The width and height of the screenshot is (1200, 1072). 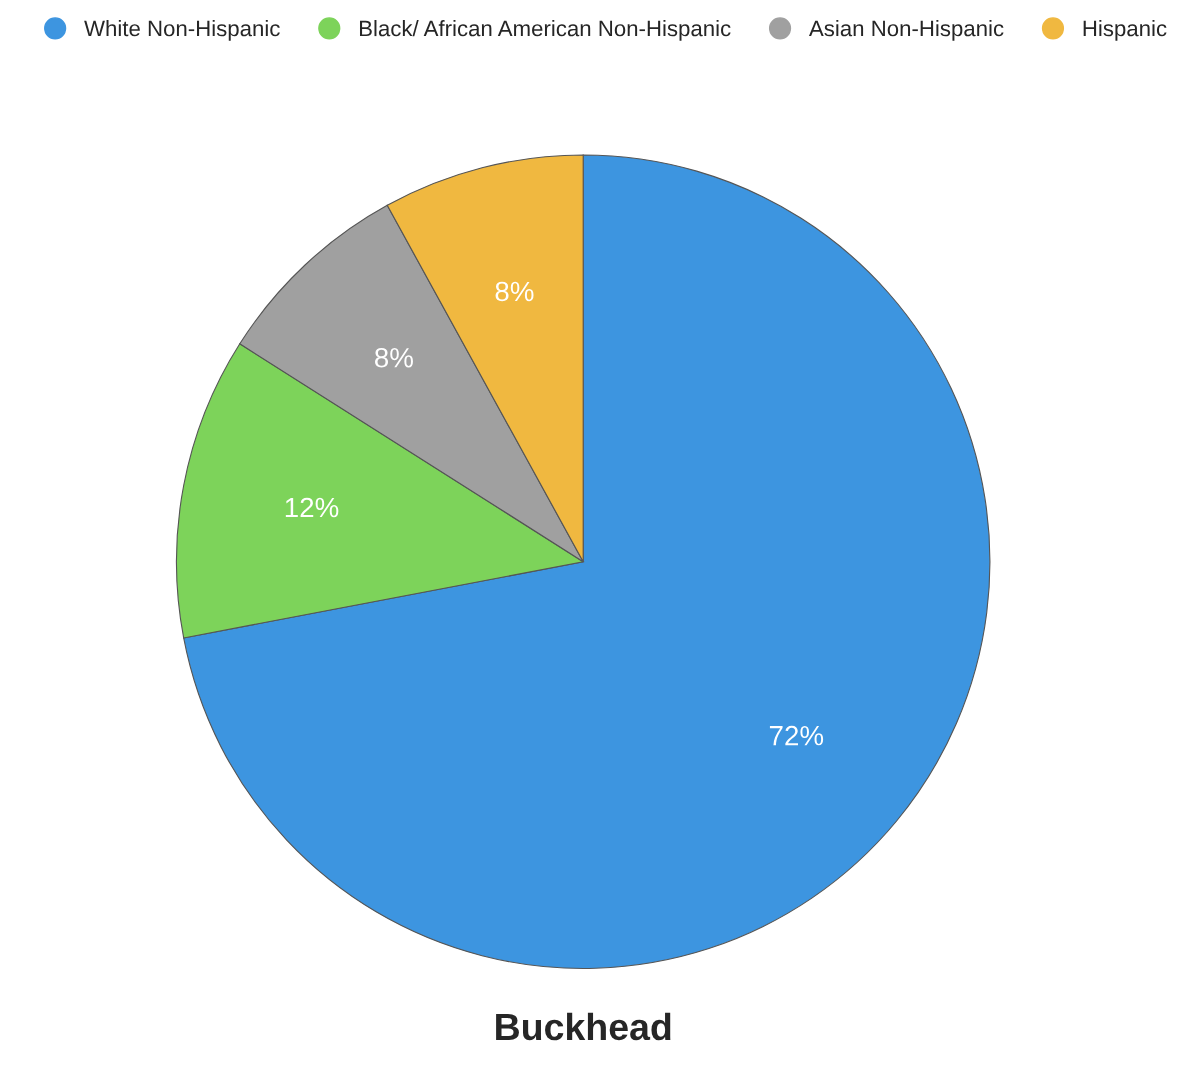 I want to click on legend-label: Black/ African American Non-Hispanic, so click(x=545, y=30).